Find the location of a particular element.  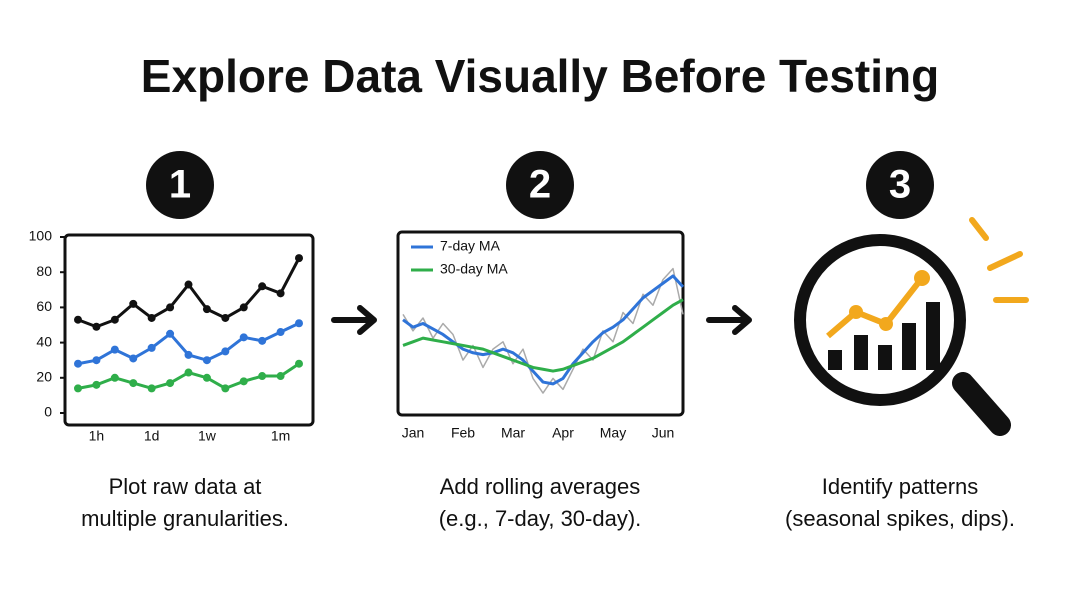

title: Explore Data Visually Before Testing is located at coordinates (540, 76).